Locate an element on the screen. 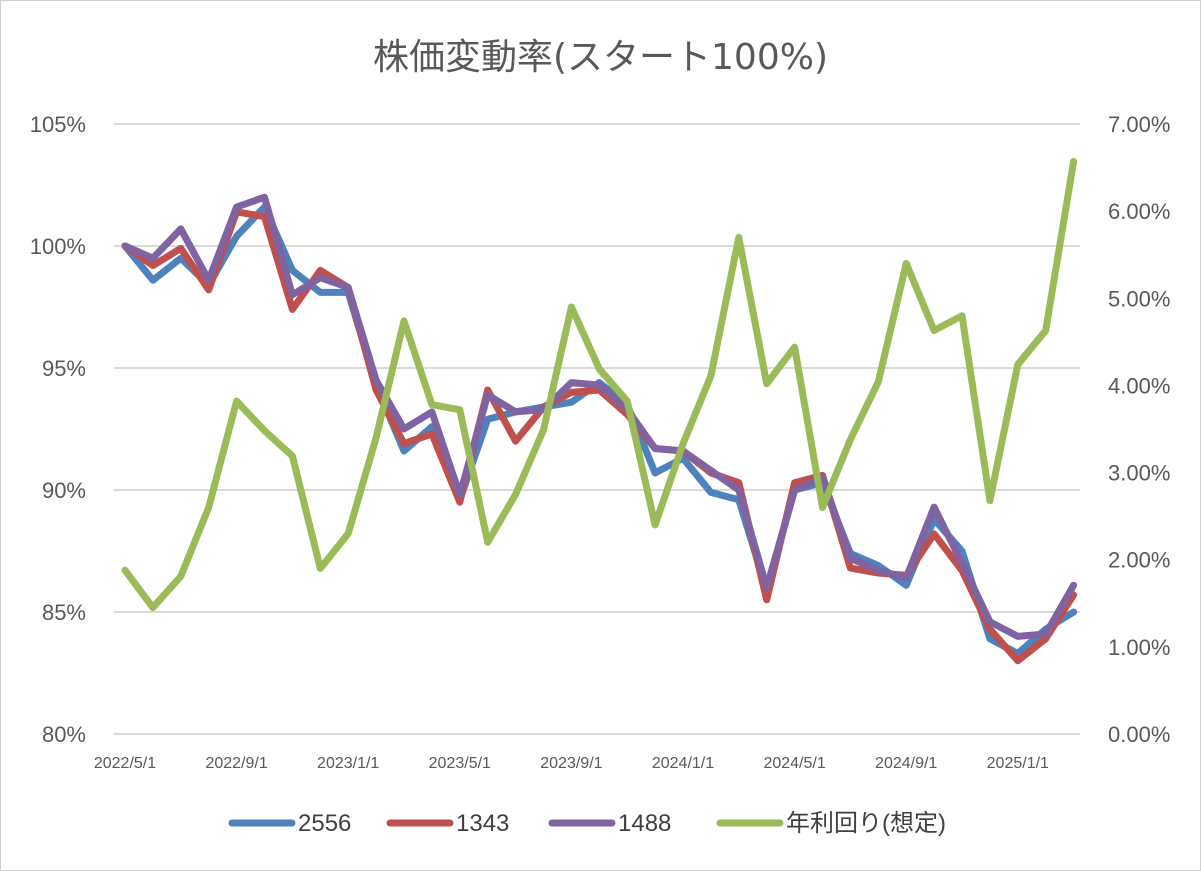 This screenshot has width=1201, height=871. left-tick-label: 90% is located at coordinates (64, 490).